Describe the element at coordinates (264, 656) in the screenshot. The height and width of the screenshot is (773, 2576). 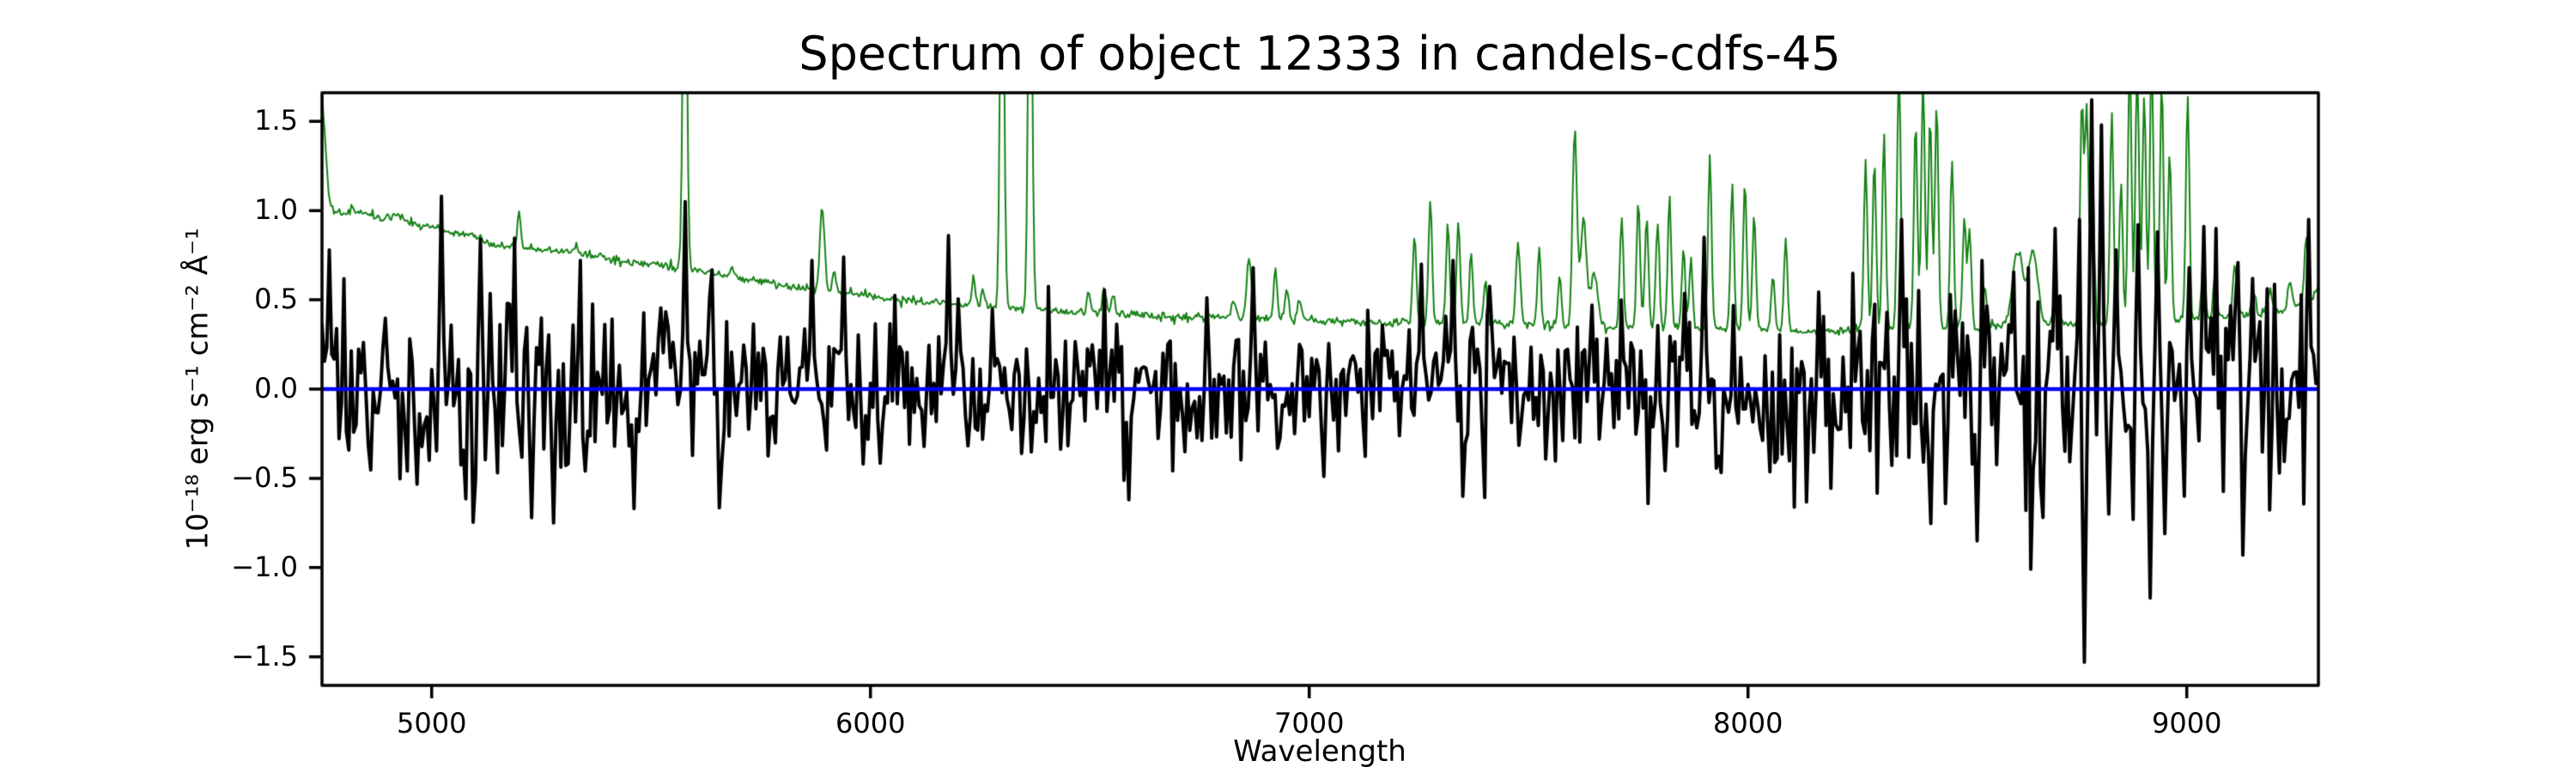
I see `y-tick-label: −1.5` at that location.